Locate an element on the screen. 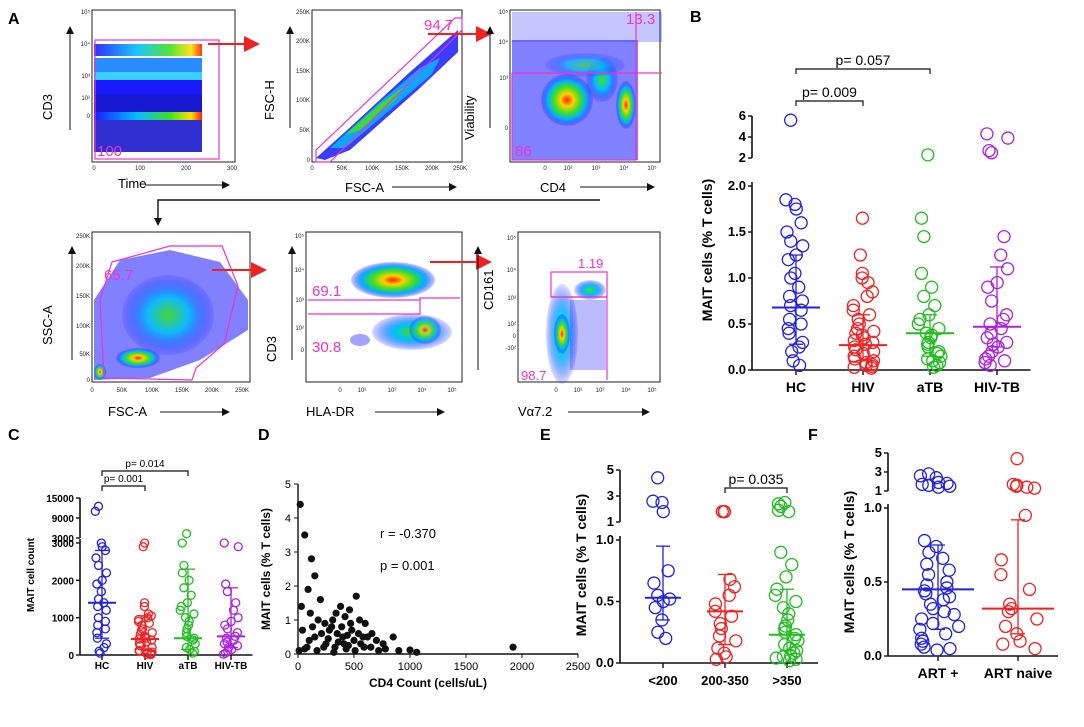  x-tick-label: 200-350 is located at coordinates (725, 680).